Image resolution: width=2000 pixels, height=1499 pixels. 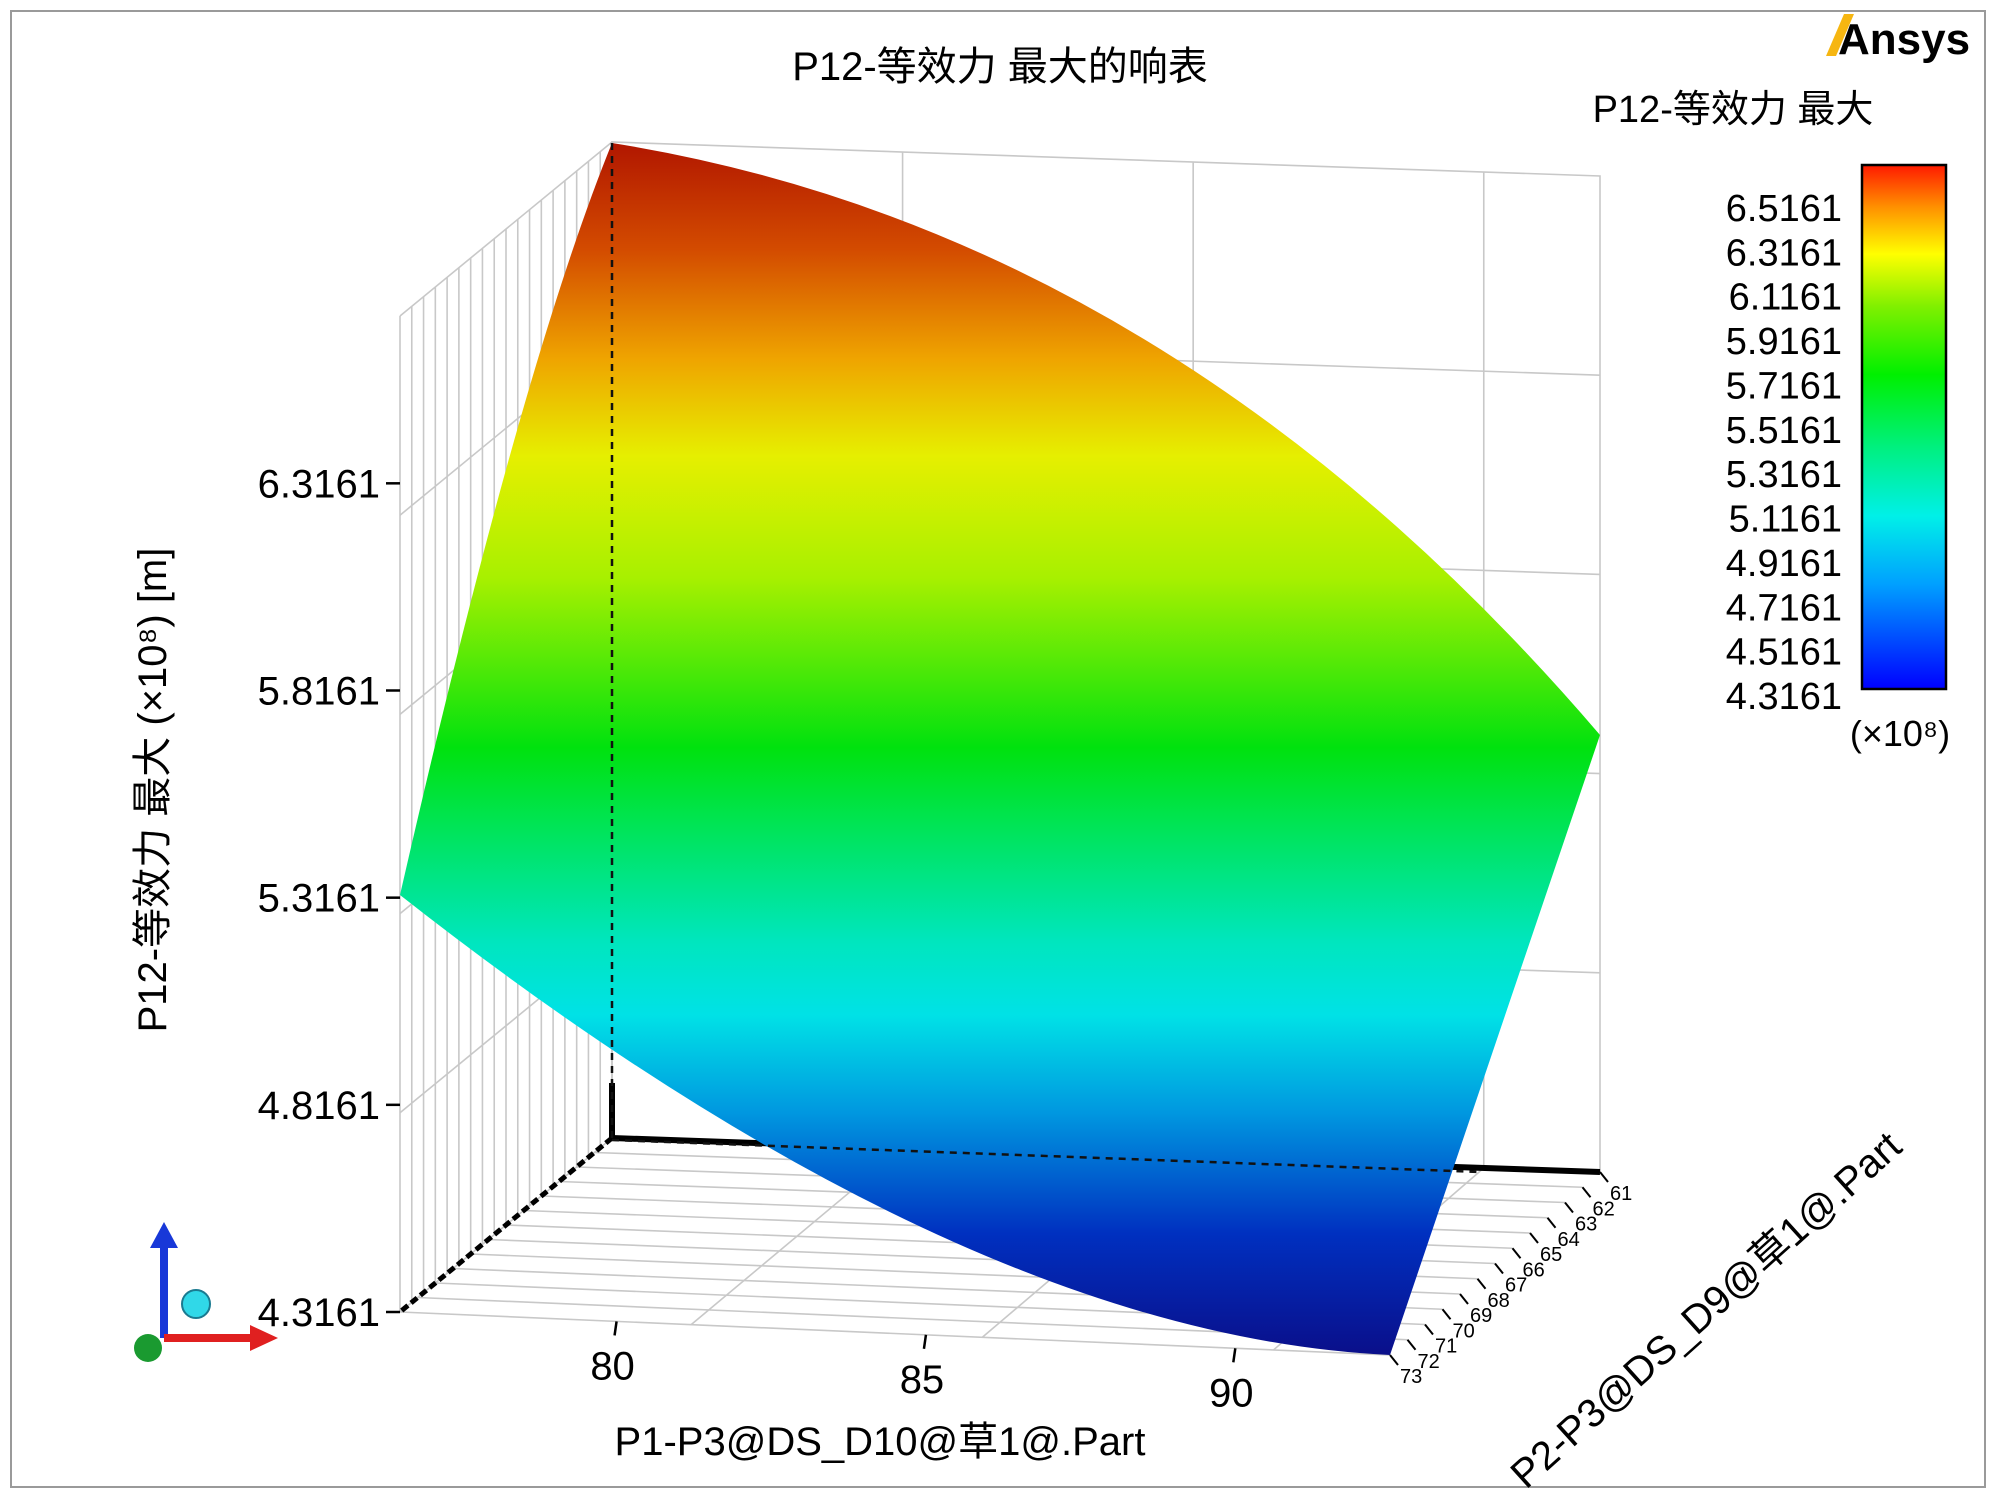 What do you see at coordinates (1551, 1255) in the screenshot?
I see `y-tick-label: 65` at bounding box center [1551, 1255].